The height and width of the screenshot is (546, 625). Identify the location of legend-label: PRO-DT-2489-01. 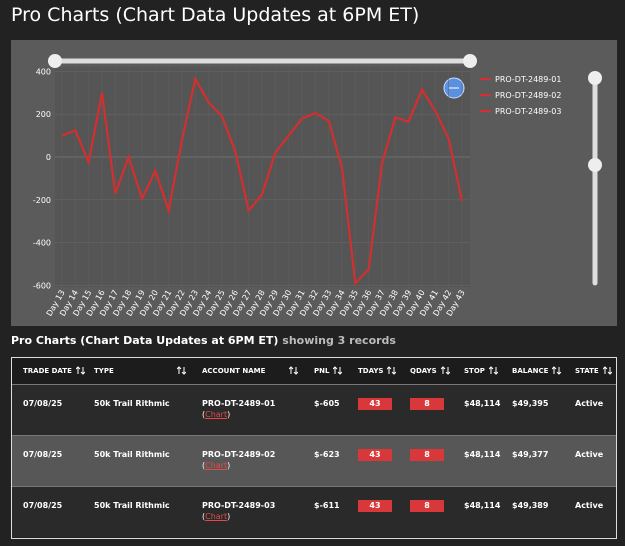
(528, 79).